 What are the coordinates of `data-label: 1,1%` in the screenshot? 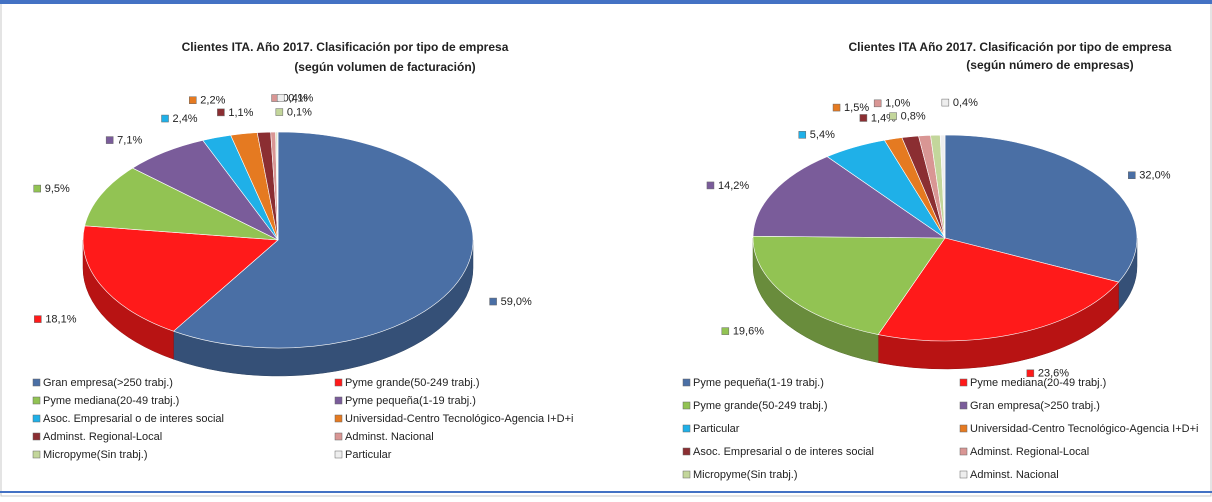 It's located at (240, 113).